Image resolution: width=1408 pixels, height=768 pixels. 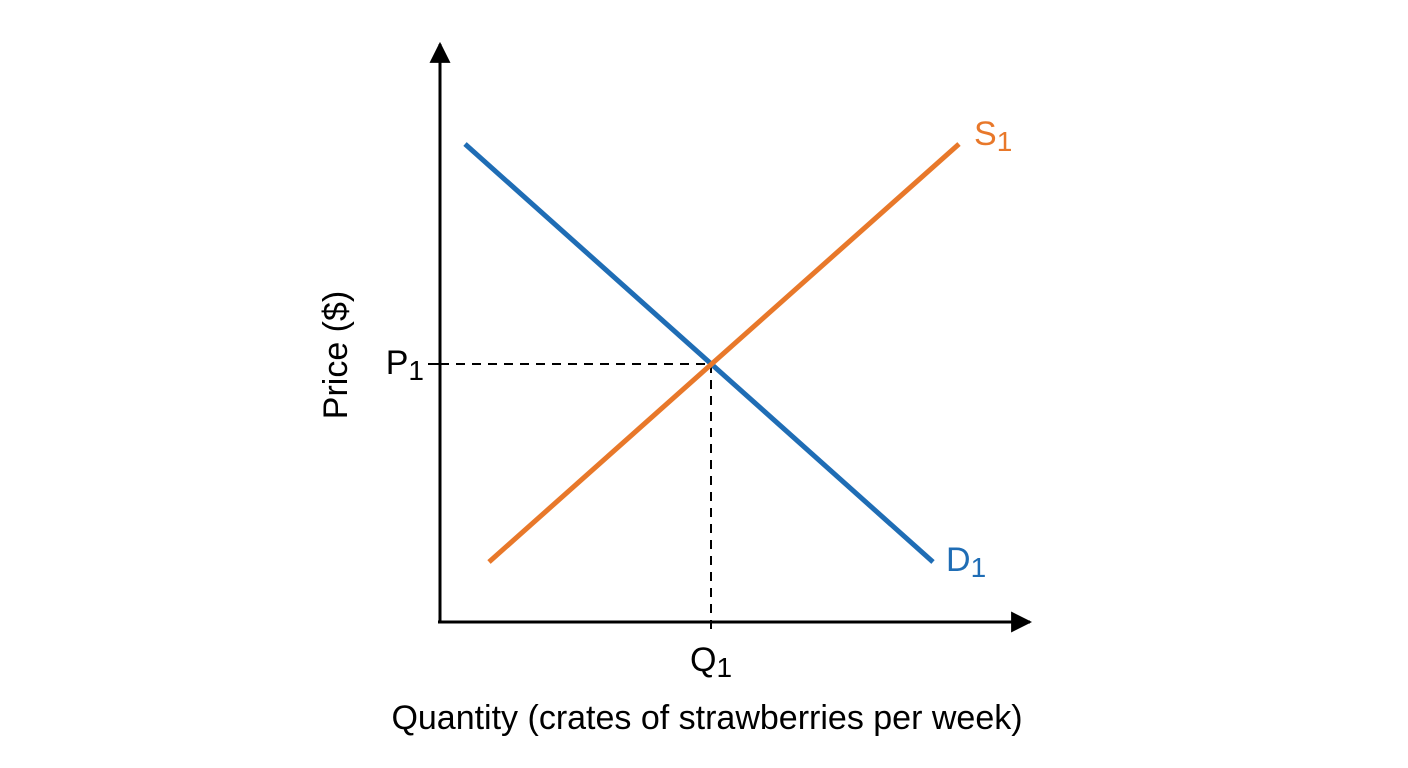 I want to click on label-text: Q, so click(x=703, y=660).